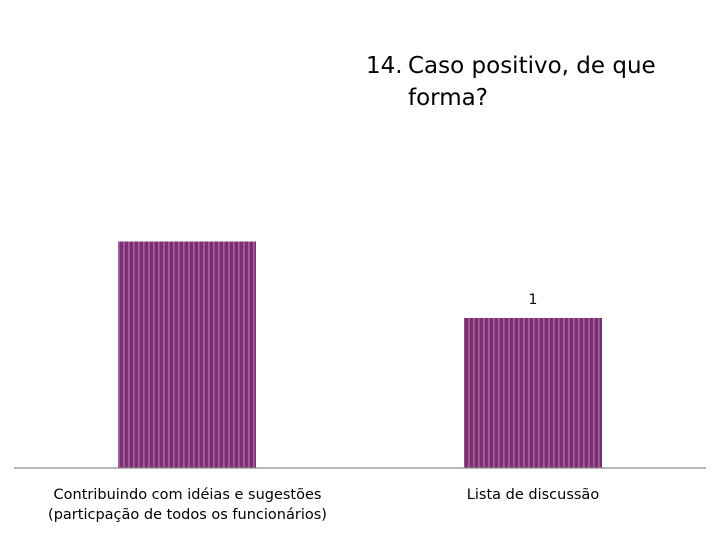 The image size is (720, 540). What do you see at coordinates (384, 66) in the screenshot?
I see `chart-title-number: 14.` at bounding box center [384, 66].